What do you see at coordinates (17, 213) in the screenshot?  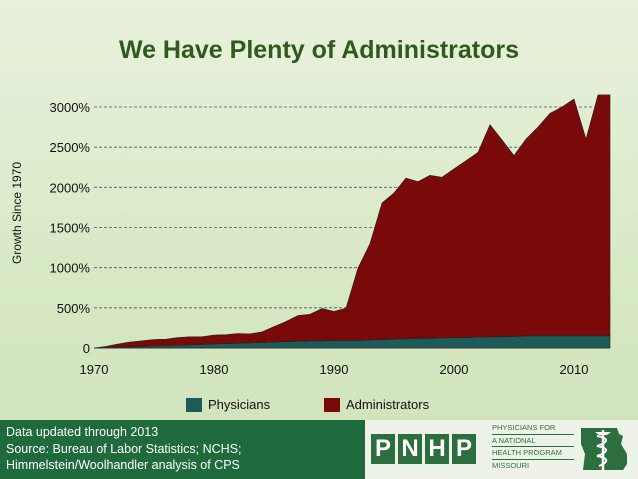 I see `y-axis-label: Growth Since 1970` at bounding box center [17, 213].